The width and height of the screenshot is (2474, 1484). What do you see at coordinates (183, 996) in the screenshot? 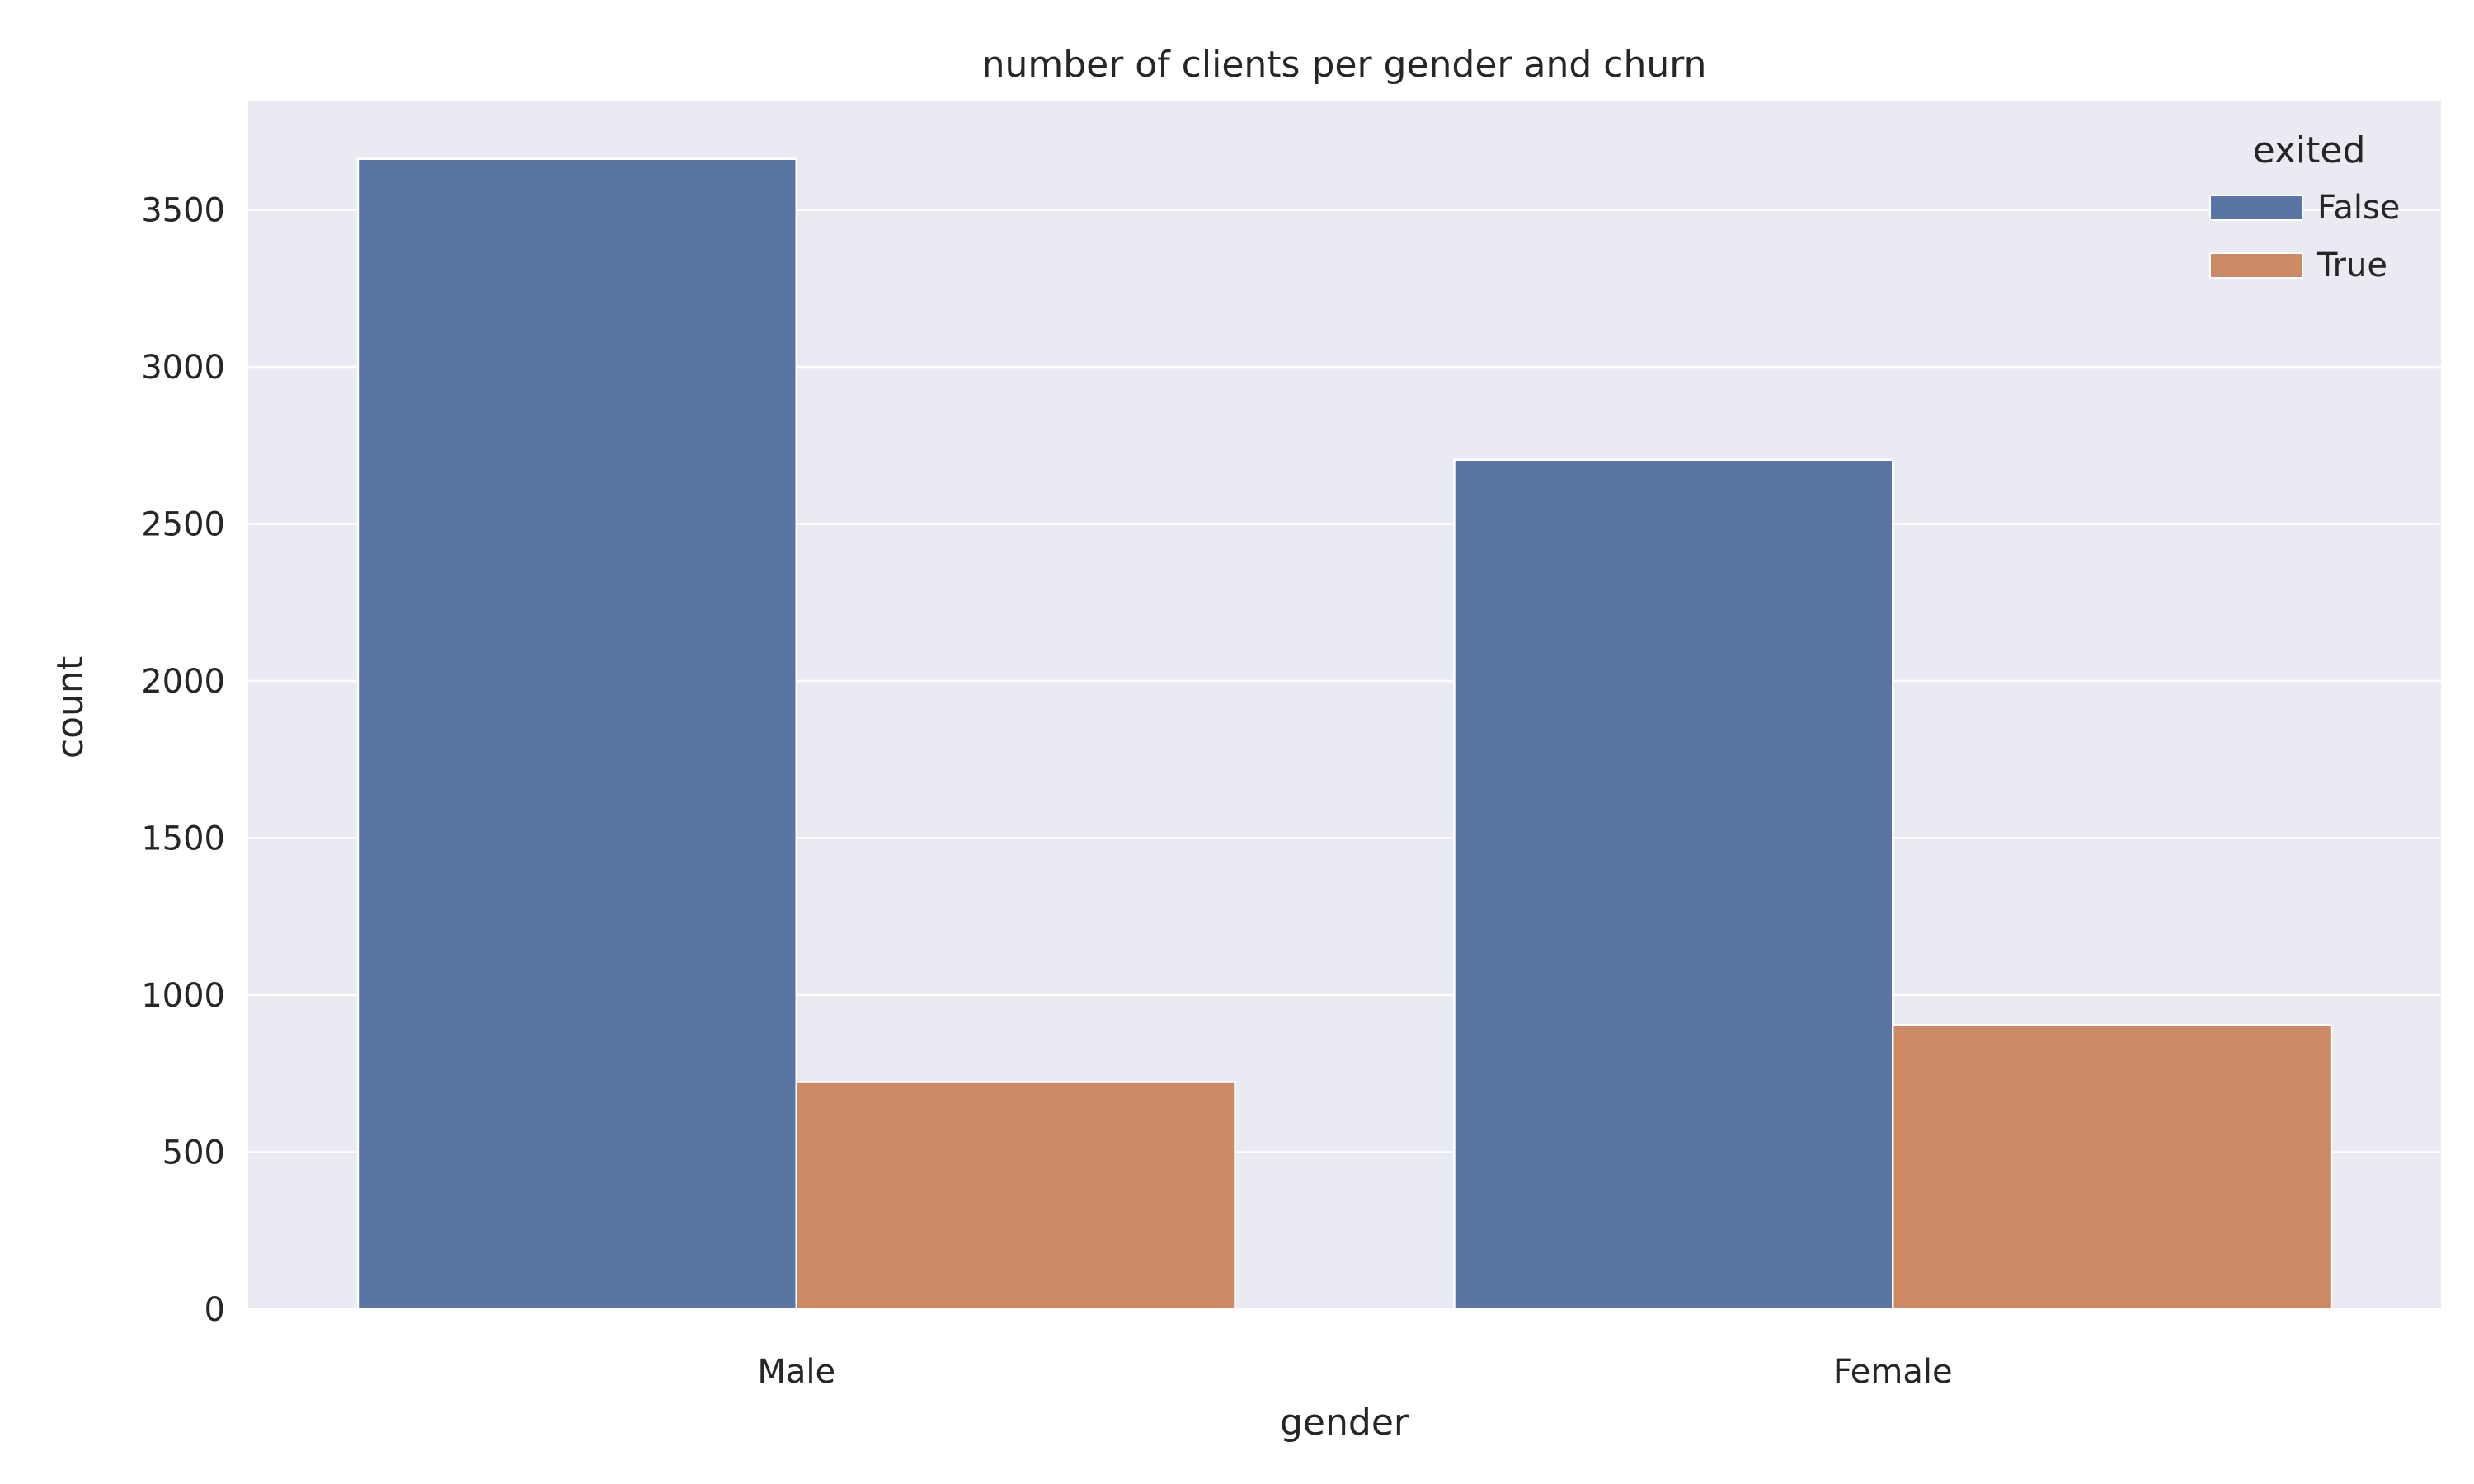
I see `y-tick-label: 1000` at bounding box center [183, 996].